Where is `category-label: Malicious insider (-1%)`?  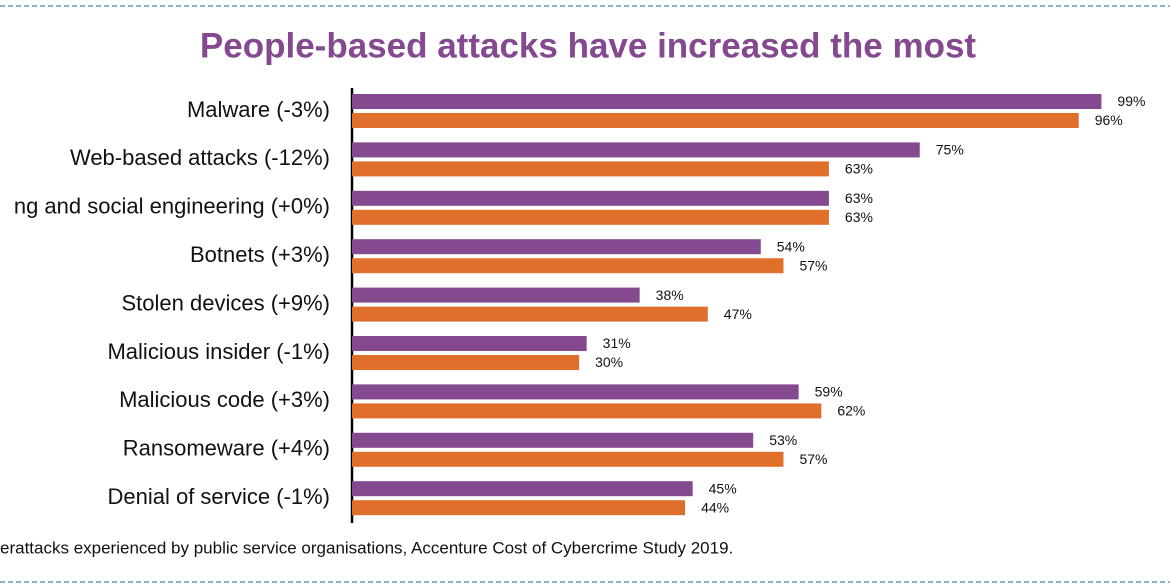
category-label: Malicious insider (-1%) is located at coordinates (218, 351).